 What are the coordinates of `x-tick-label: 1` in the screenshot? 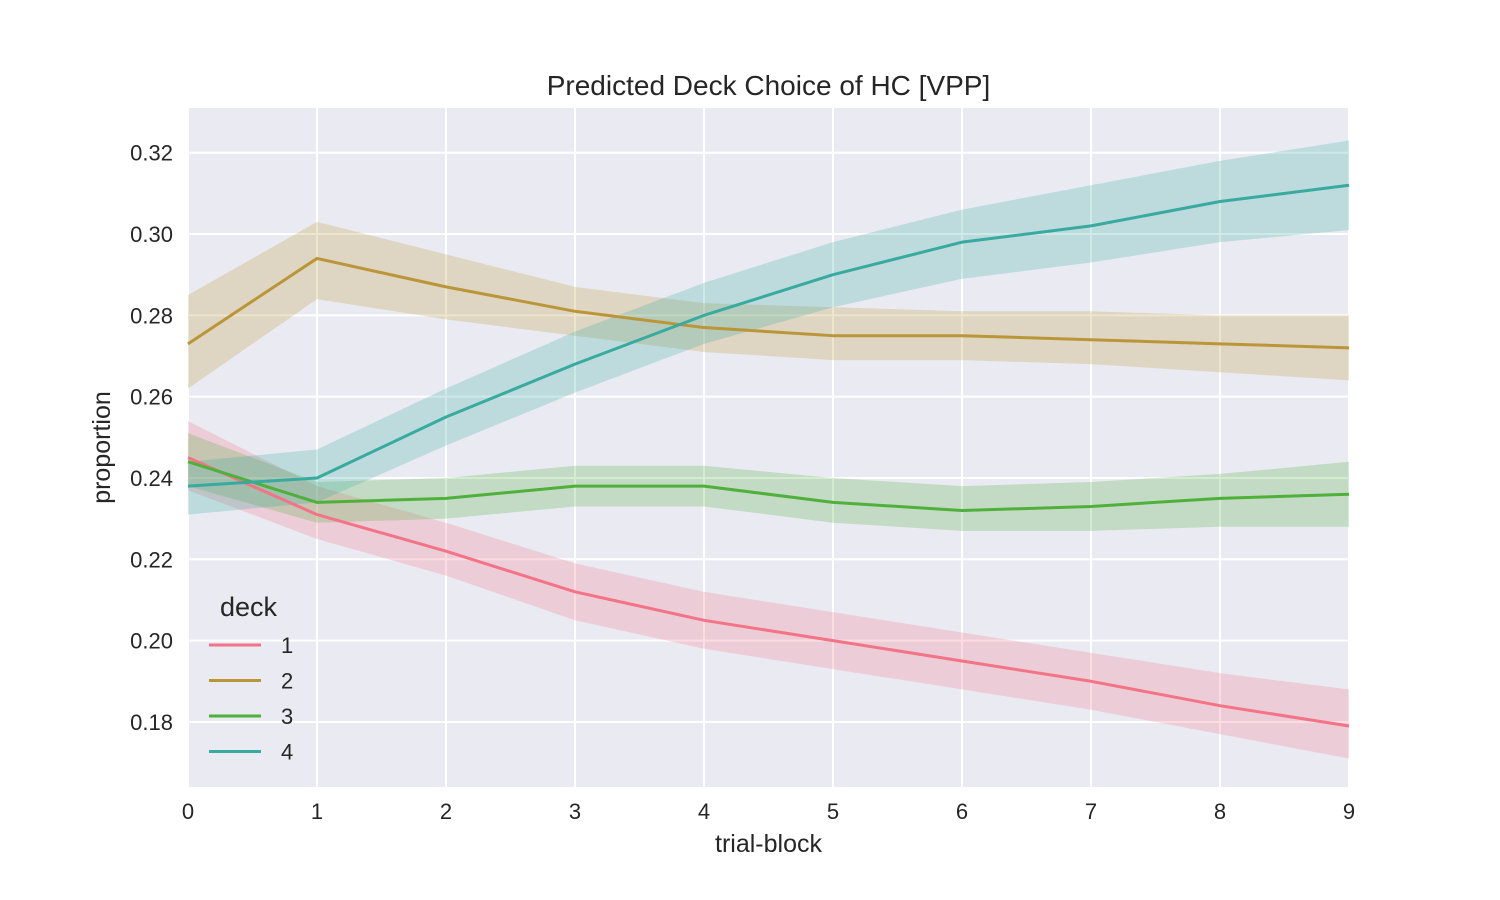 It's located at (317, 811).